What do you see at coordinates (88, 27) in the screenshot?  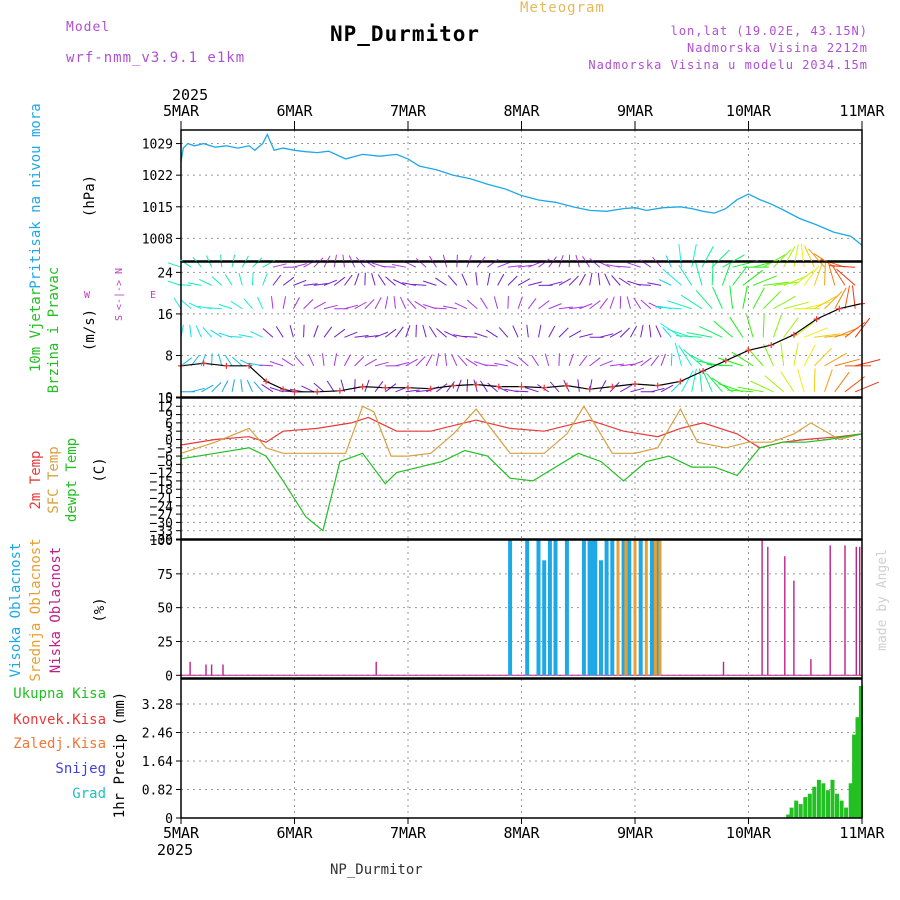 I see `model-label: Model` at bounding box center [88, 27].